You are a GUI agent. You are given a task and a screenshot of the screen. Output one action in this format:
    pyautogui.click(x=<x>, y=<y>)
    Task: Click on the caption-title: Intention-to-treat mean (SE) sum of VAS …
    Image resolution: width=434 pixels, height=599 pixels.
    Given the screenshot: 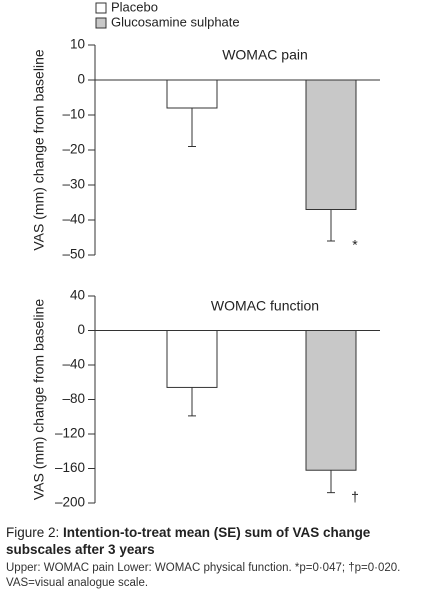 What is the action you would take?
    pyautogui.click(x=188, y=541)
    